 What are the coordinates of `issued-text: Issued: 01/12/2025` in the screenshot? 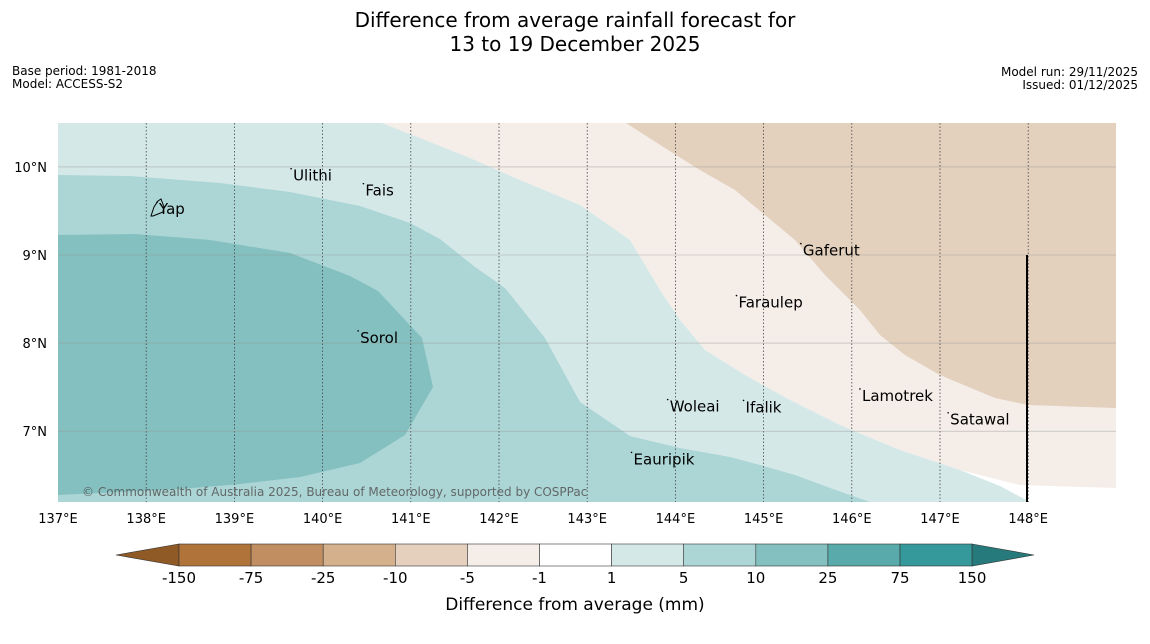 It's located at (1080, 85).